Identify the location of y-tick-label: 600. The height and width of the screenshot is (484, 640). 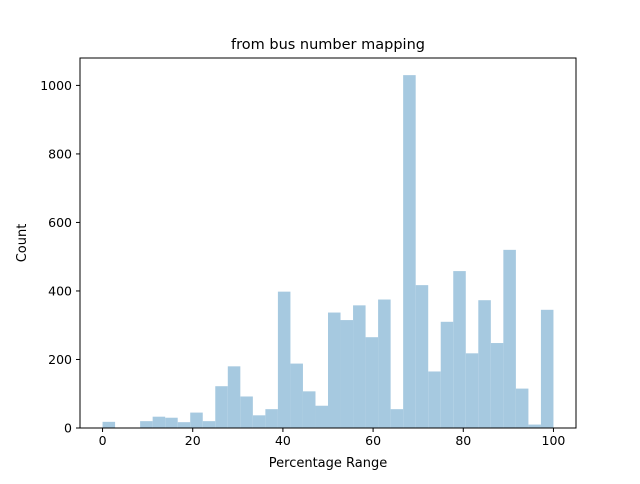
(60, 222).